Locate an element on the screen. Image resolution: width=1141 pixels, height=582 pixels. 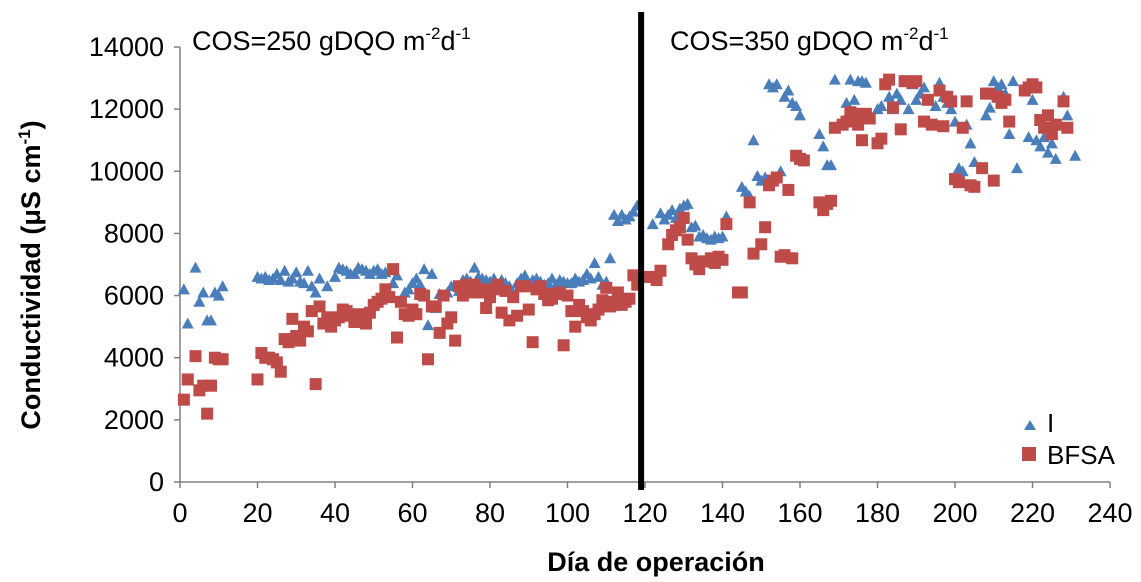
y-tick-label: 4000 is located at coordinates (134, 358).